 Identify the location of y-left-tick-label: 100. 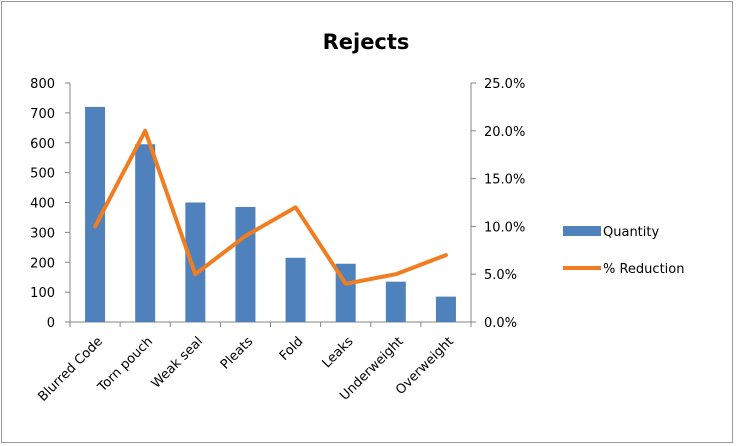
(42, 293).